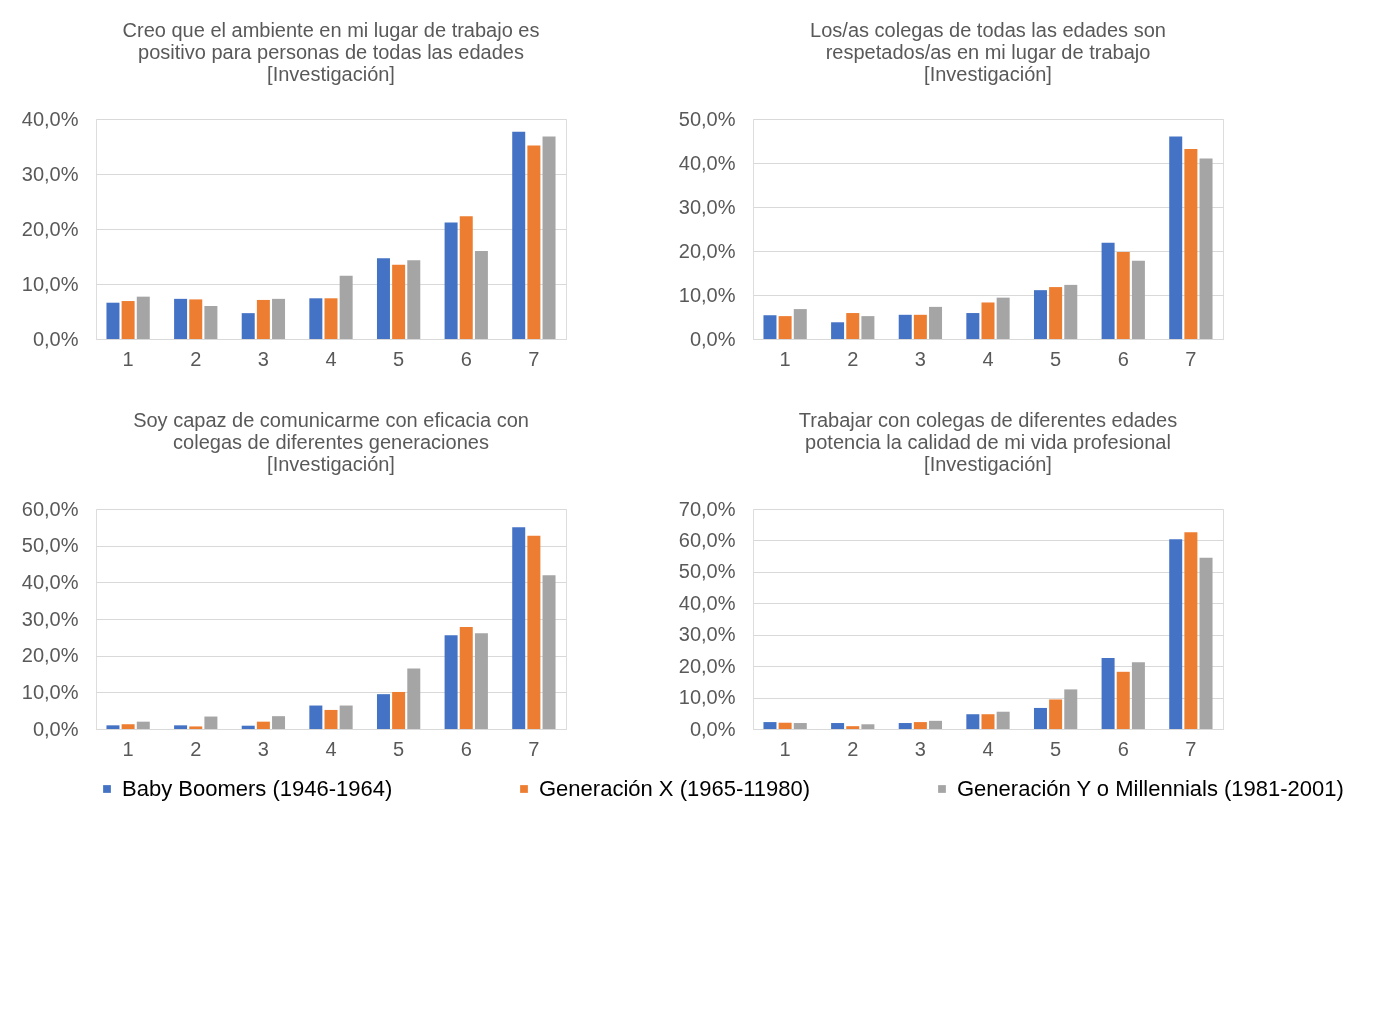  Describe the element at coordinates (466, 748) in the screenshot. I see `x-tick-label: 6` at that location.